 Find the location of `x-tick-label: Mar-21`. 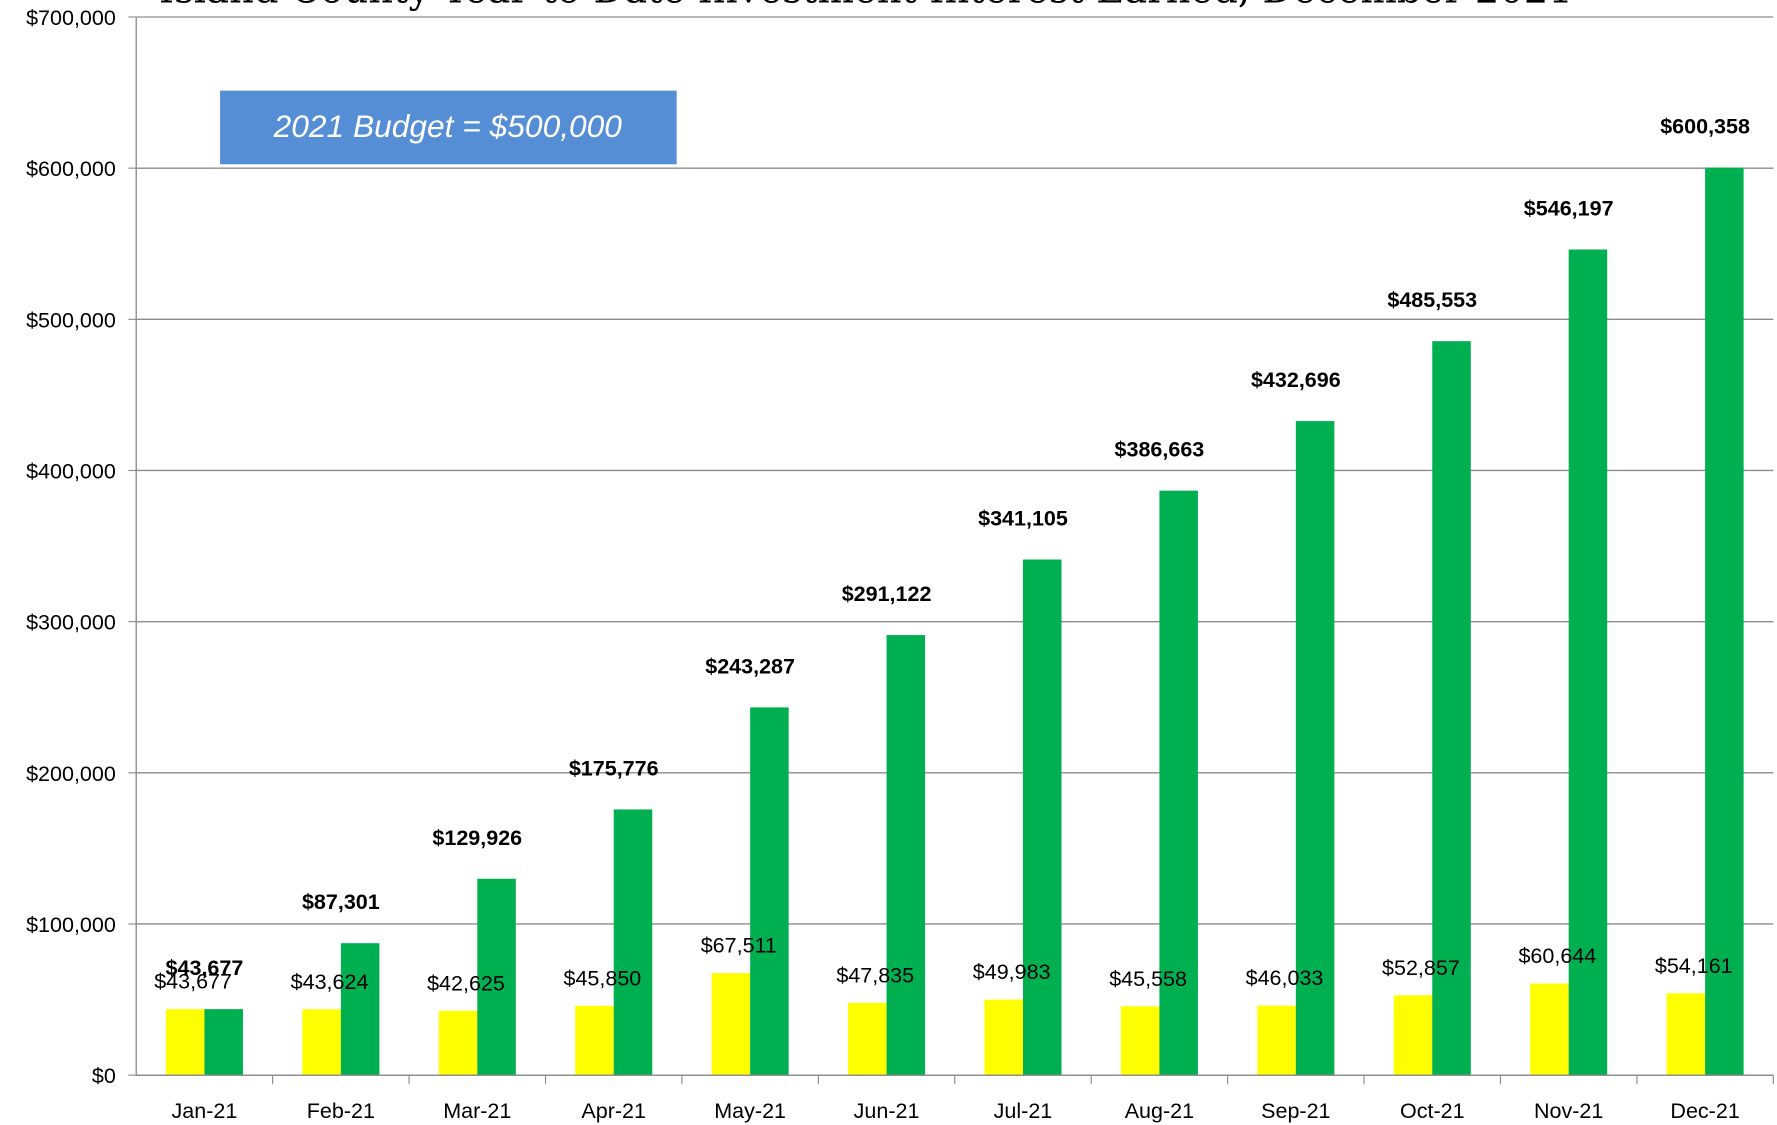

x-tick-label: Mar-21 is located at coordinates (477, 1111).